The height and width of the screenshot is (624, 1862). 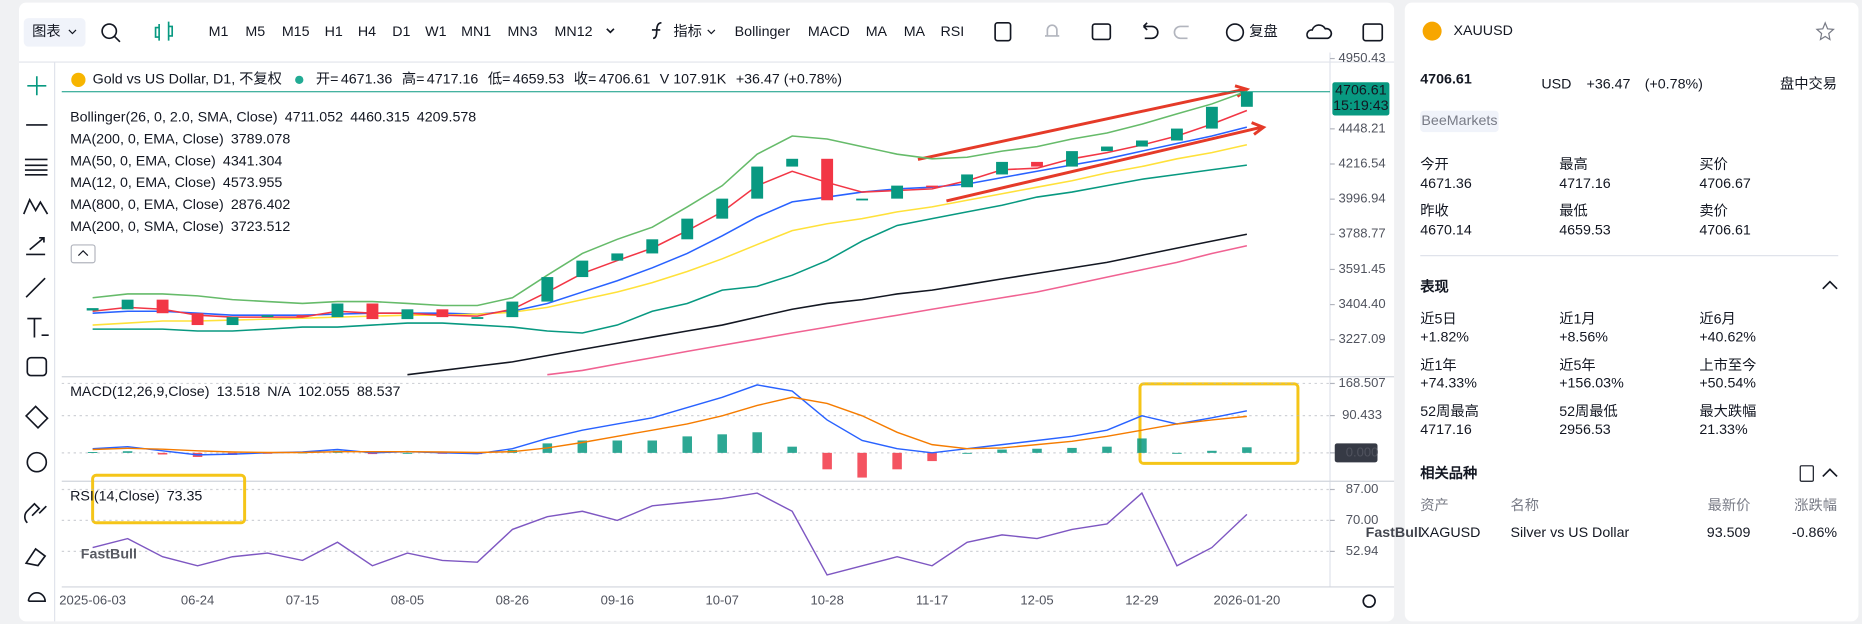 What do you see at coordinates (1573, 164) in the screenshot?
I see `quote-label: 最高` at bounding box center [1573, 164].